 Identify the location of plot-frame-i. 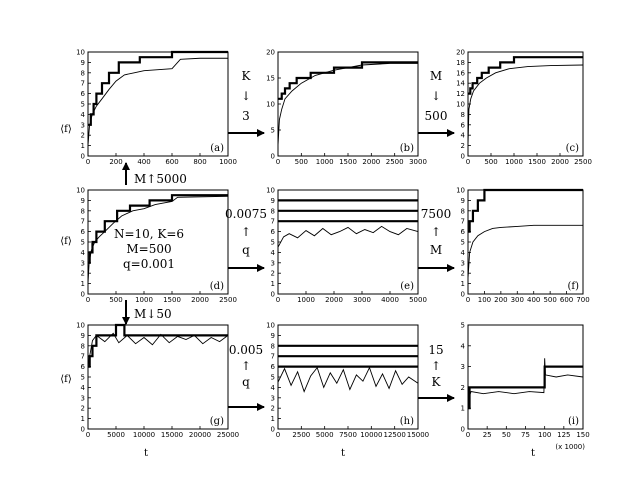
(525, 377).